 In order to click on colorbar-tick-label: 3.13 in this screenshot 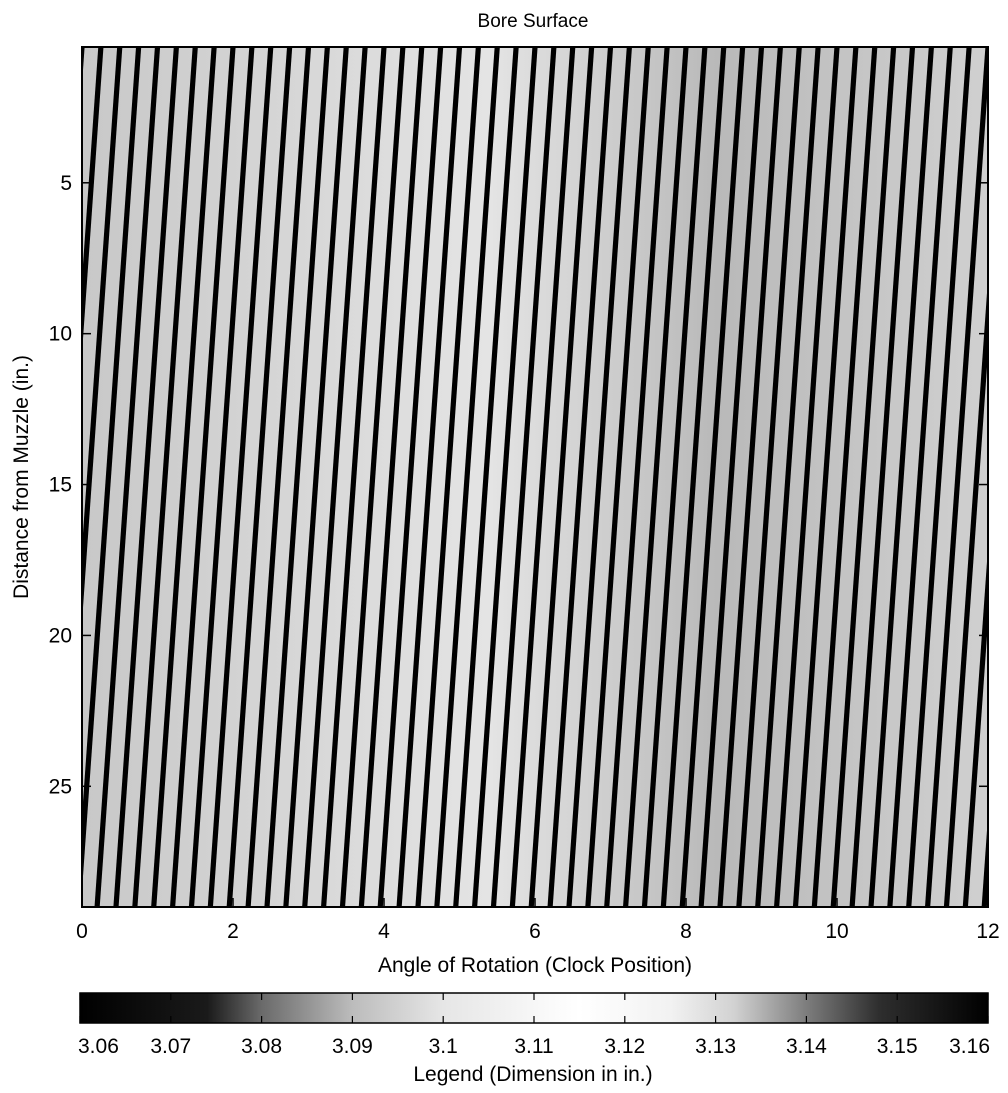, I will do `click(715, 1046)`.